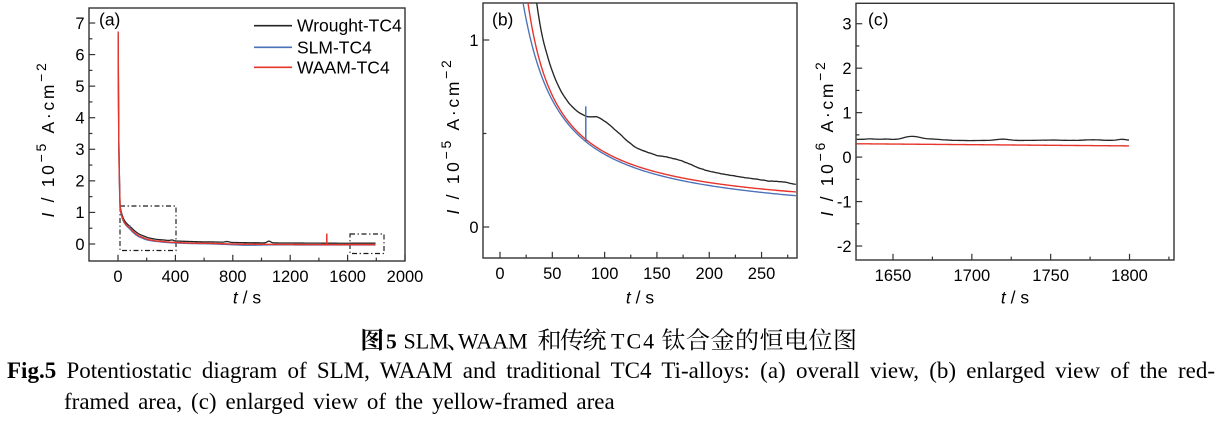  I want to click on svg-text: Wrought-TC4, so click(349, 26).